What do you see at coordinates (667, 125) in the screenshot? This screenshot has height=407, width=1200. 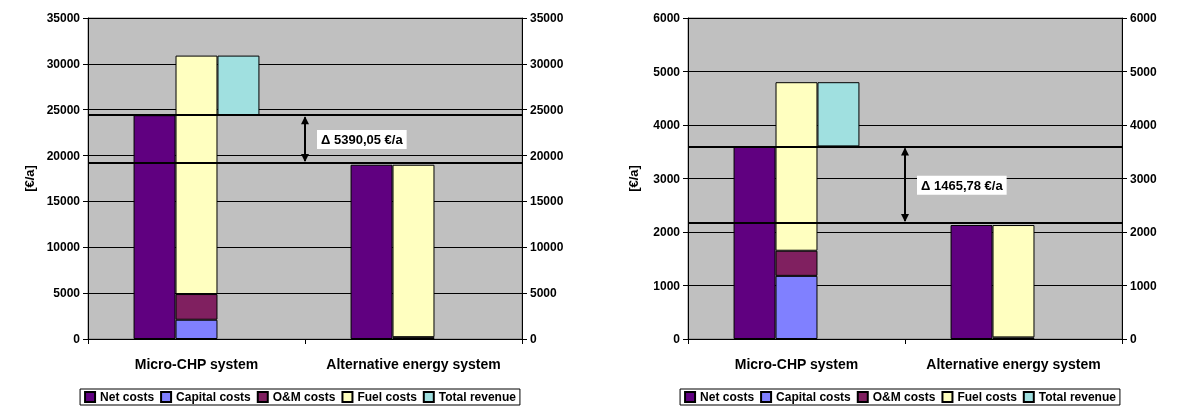 I see `y-tick-label: 4000` at bounding box center [667, 125].